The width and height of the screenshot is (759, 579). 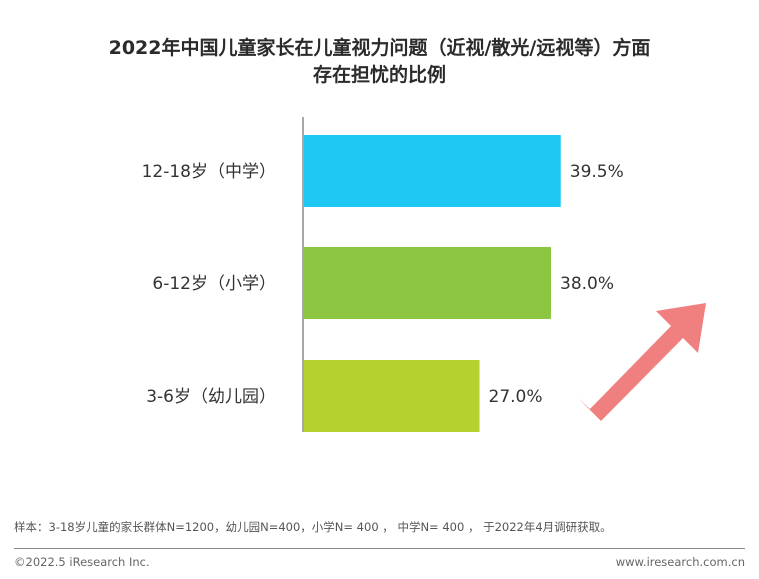 I want to click on website-link: www.iresearch.com.cn, so click(x=680, y=562).